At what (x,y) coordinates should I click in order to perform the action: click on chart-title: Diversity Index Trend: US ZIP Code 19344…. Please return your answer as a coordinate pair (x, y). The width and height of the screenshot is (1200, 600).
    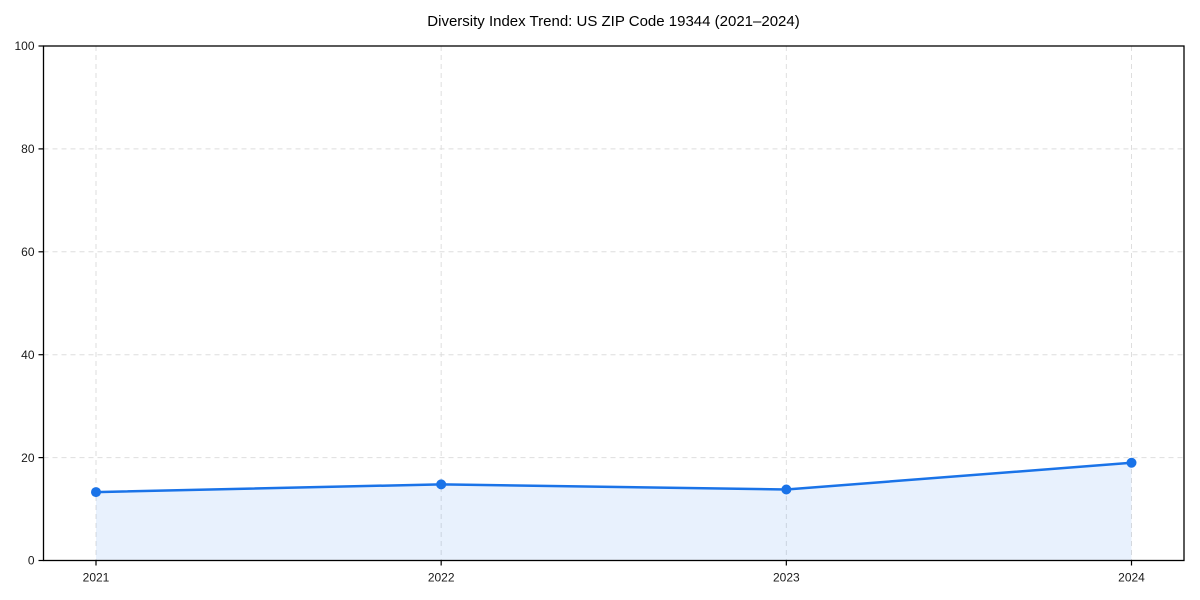
    Looking at the image, I should click on (613, 21).